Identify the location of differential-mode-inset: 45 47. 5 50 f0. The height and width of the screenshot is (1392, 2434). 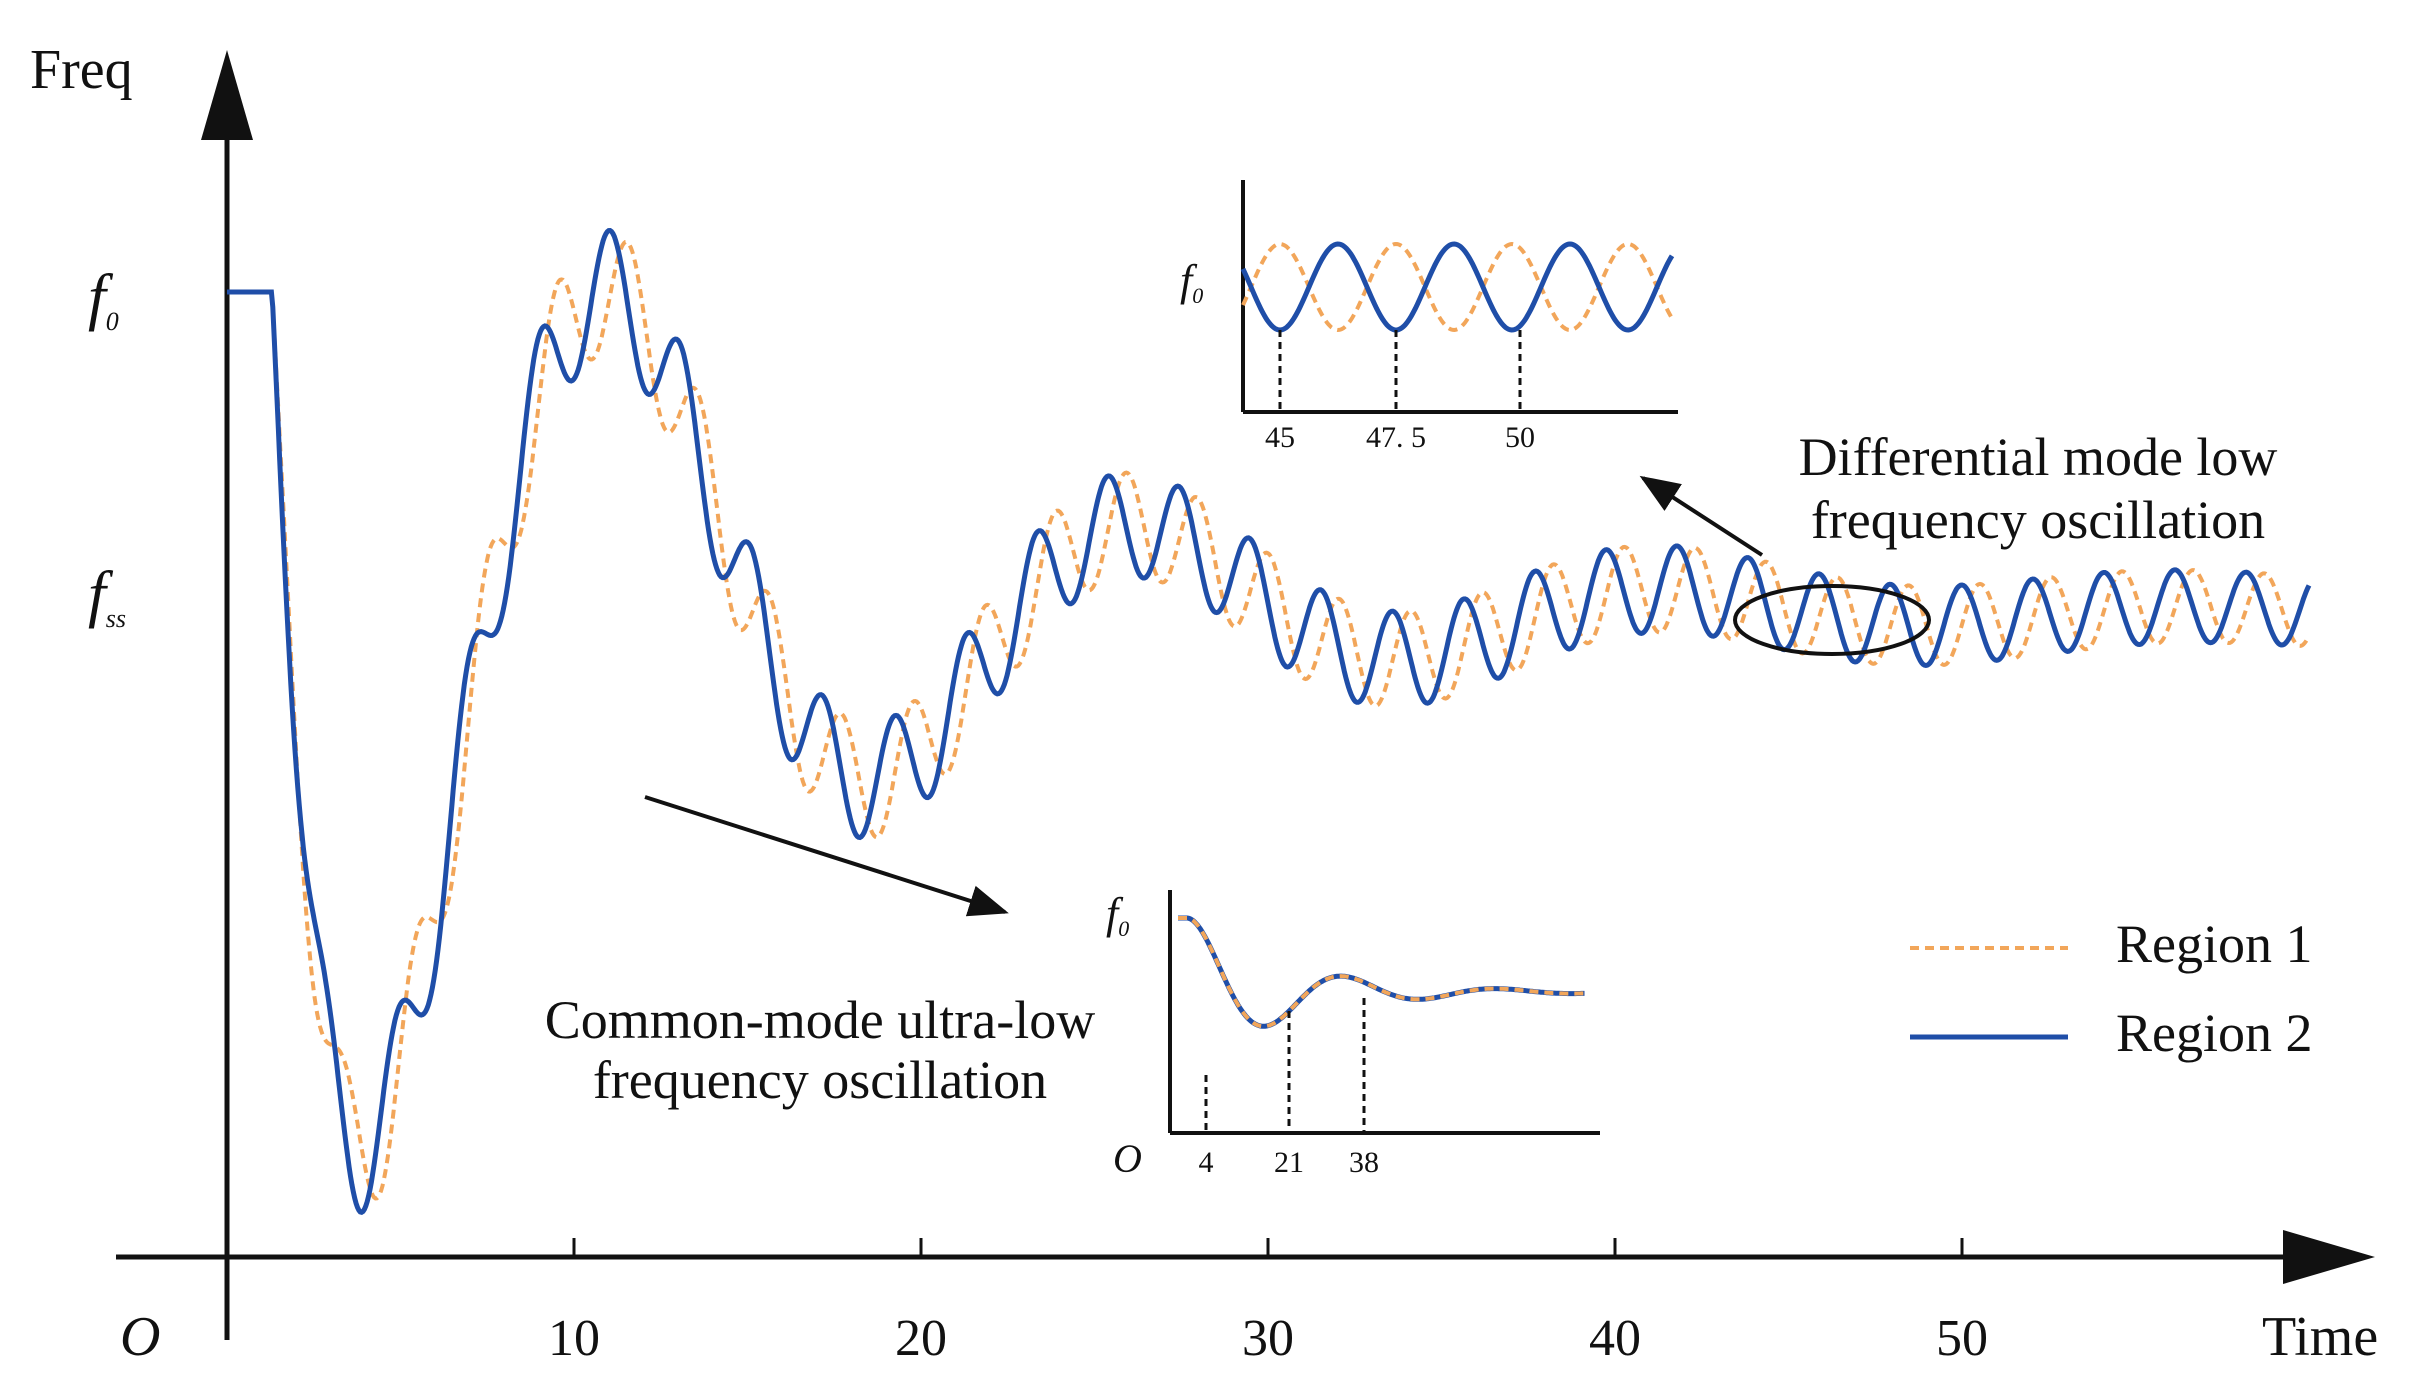
(1429, 317).